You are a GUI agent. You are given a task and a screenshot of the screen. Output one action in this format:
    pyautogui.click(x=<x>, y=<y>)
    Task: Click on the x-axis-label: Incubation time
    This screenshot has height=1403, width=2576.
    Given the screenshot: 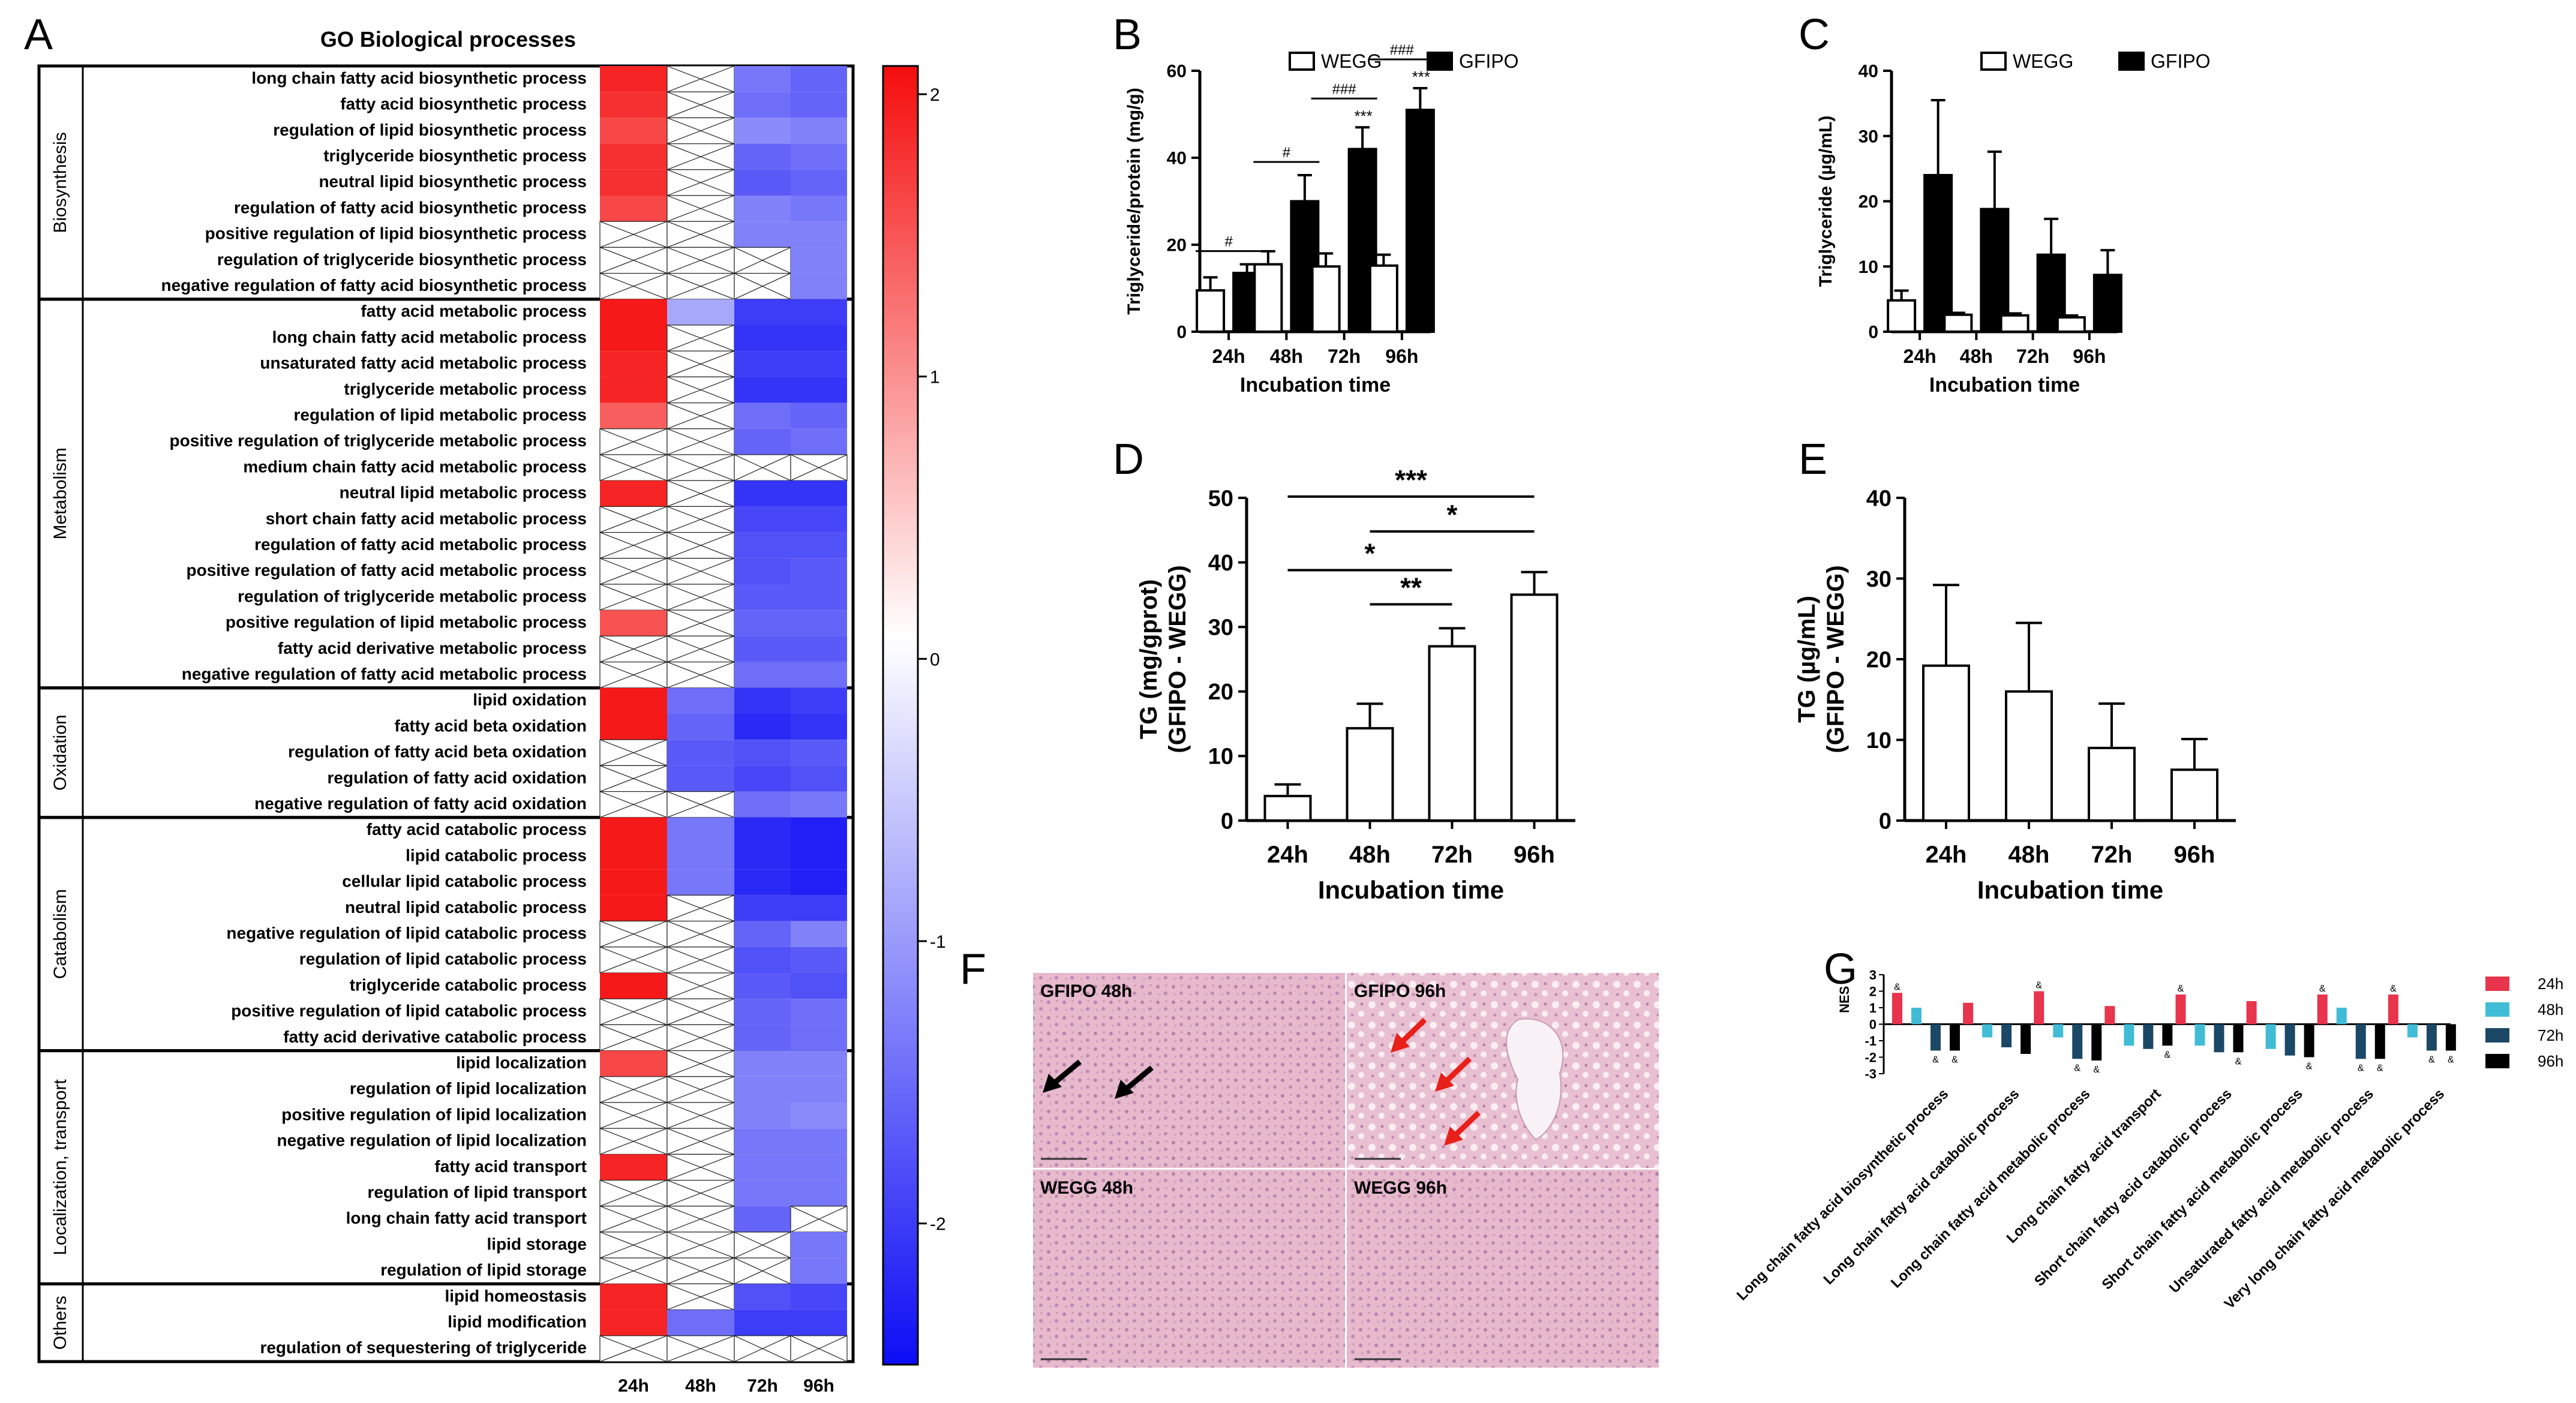 What is the action you would take?
    pyautogui.click(x=2070, y=890)
    